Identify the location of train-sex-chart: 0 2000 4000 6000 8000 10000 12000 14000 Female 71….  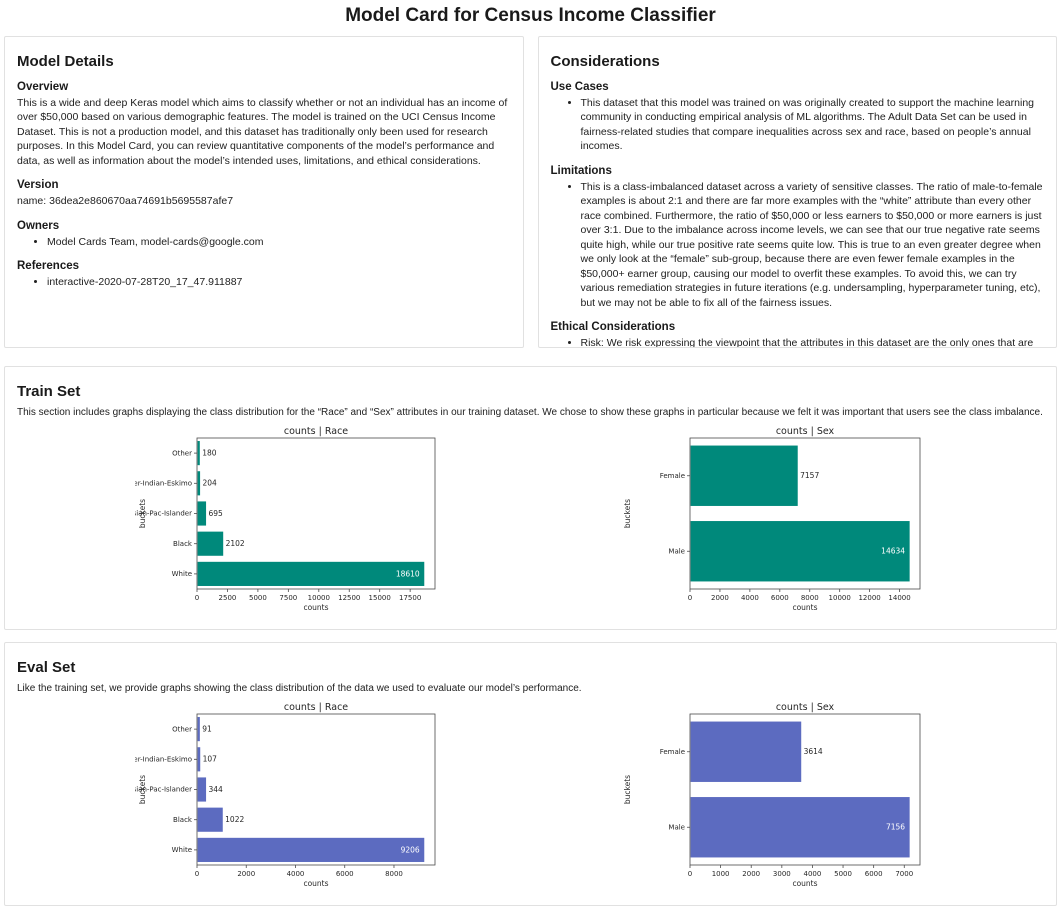
(790, 521).